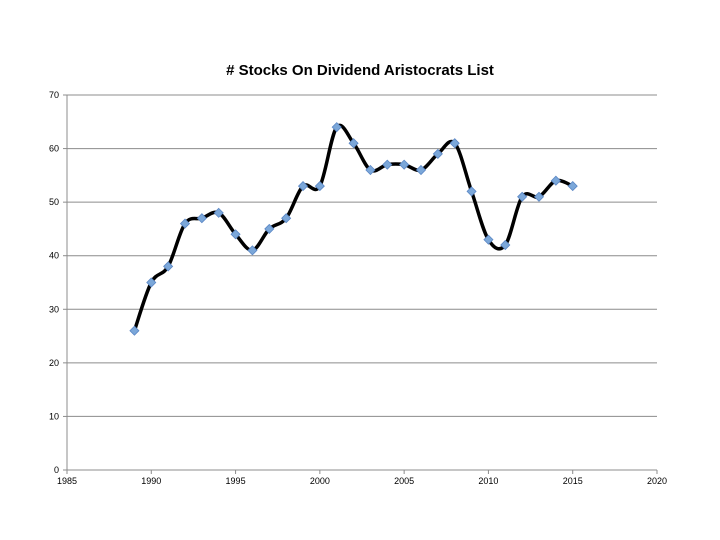 The width and height of the screenshot is (720, 540). Describe the element at coordinates (67, 481) in the screenshot. I see `x-tick-label: 1985` at that location.